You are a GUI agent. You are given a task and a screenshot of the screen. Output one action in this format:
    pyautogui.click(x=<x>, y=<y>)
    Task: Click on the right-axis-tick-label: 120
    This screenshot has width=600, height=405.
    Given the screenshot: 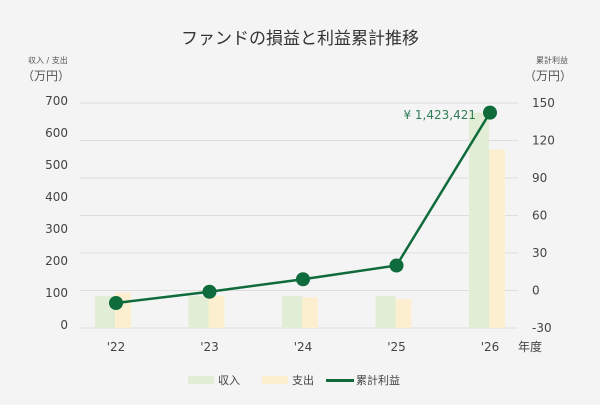 What is the action you would take?
    pyautogui.click(x=543, y=141)
    